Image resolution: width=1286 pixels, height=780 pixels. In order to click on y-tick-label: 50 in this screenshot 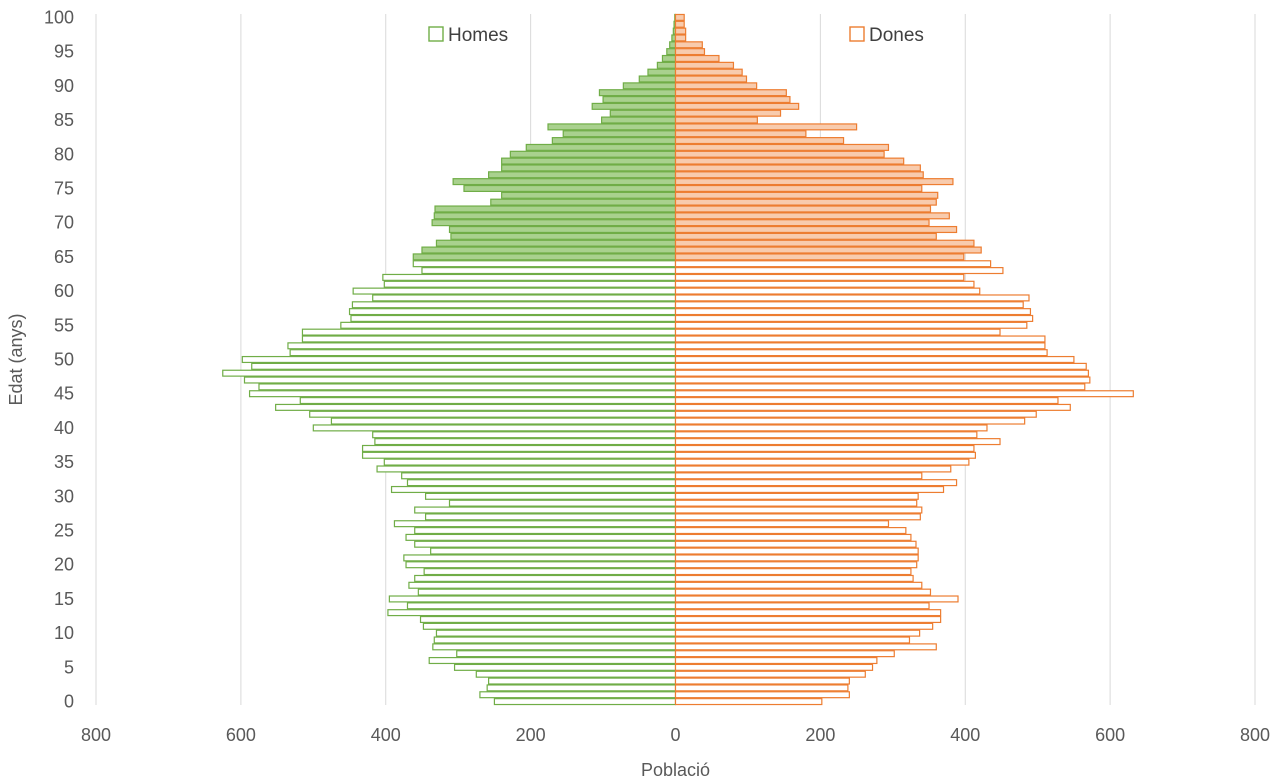, I will do `click(64, 360)`.